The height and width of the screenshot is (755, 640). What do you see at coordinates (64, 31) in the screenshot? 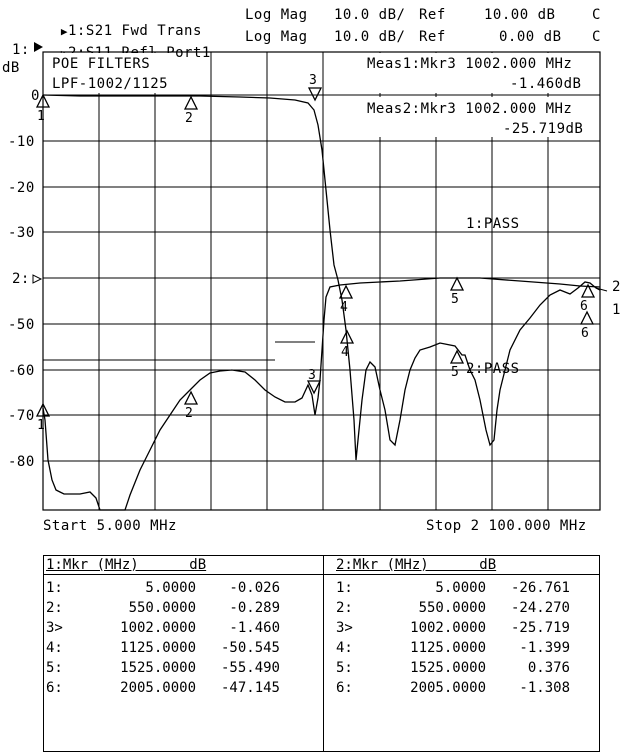
I see `trace1-active-marker-icon: ▶` at bounding box center [64, 31].